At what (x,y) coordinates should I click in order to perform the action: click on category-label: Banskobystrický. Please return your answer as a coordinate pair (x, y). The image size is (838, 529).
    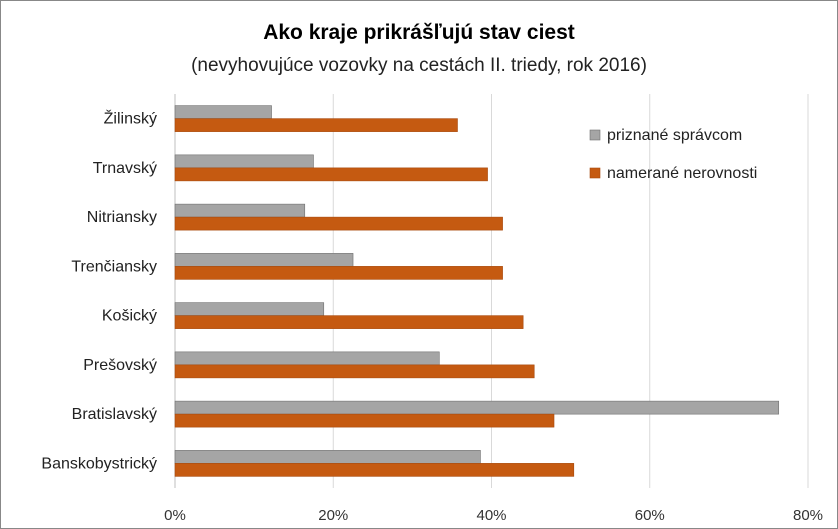
    Looking at the image, I should click on (99, 463).